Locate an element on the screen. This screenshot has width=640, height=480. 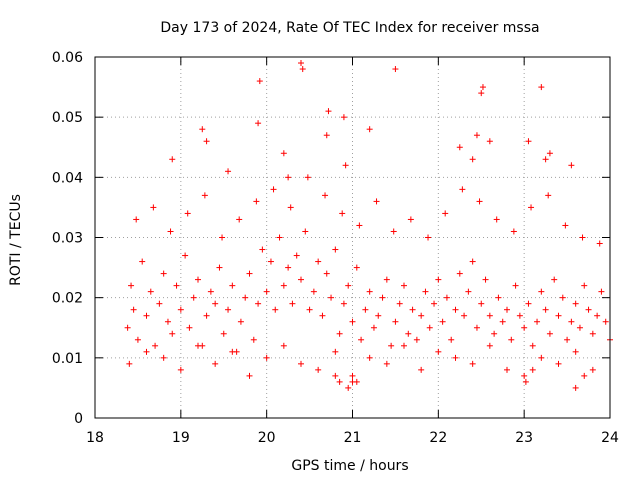
x-tick-label: 18 is located at coordinates (95, 438).